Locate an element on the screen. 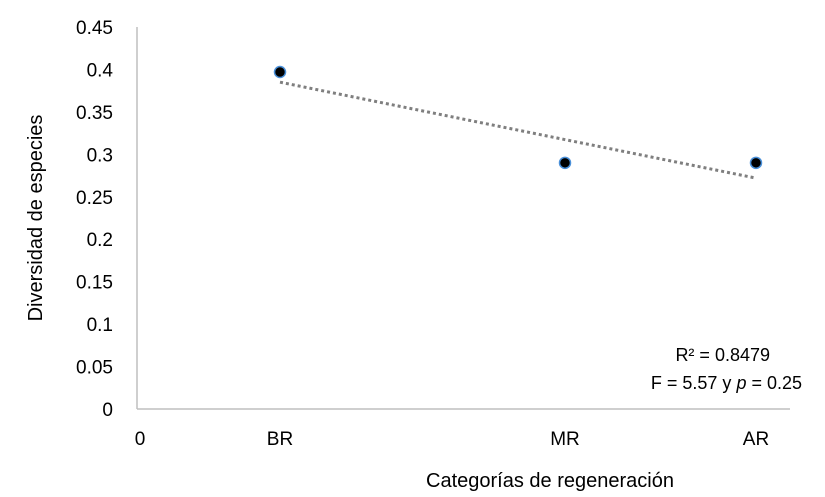 The height and width of the screenshot is (497, 825). y-tick-label: 0.05 is located at coordinates (94, 368).